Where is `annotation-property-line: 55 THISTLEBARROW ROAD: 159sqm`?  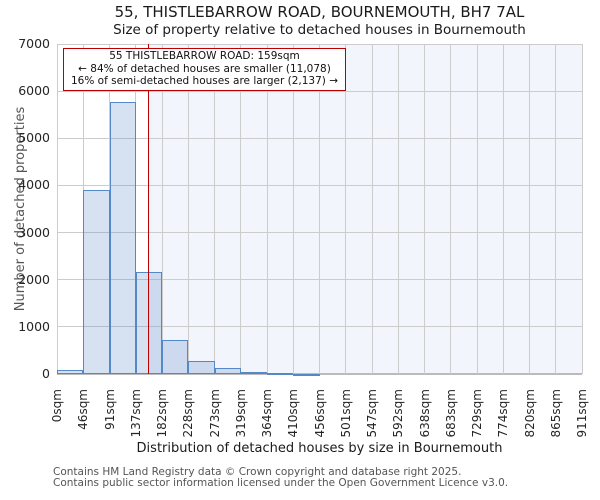 annotation-property-line: 55 THISTLEBARROW ROAD: 159sqm is located at coordinates (204, 56).